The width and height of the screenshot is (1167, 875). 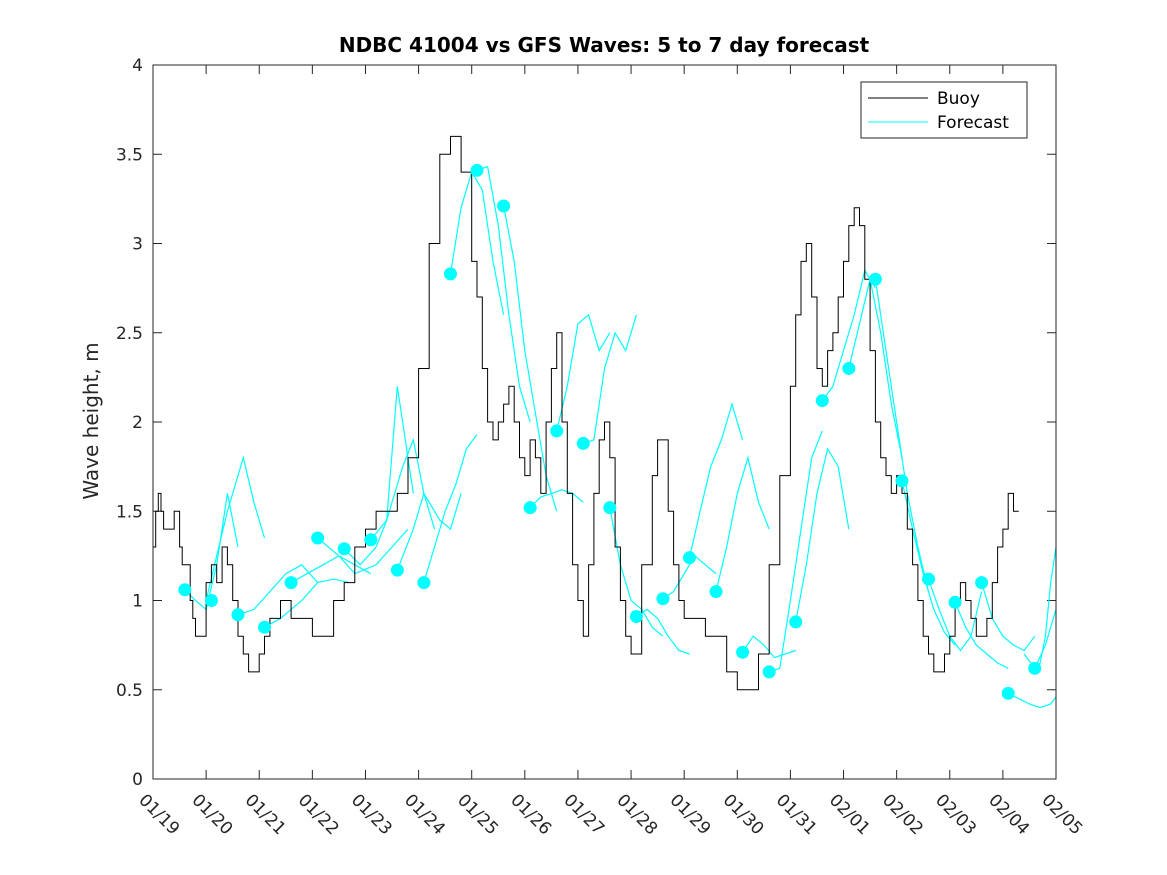 I want to click on y-tick-label: 3, so click(x=137, y=245).